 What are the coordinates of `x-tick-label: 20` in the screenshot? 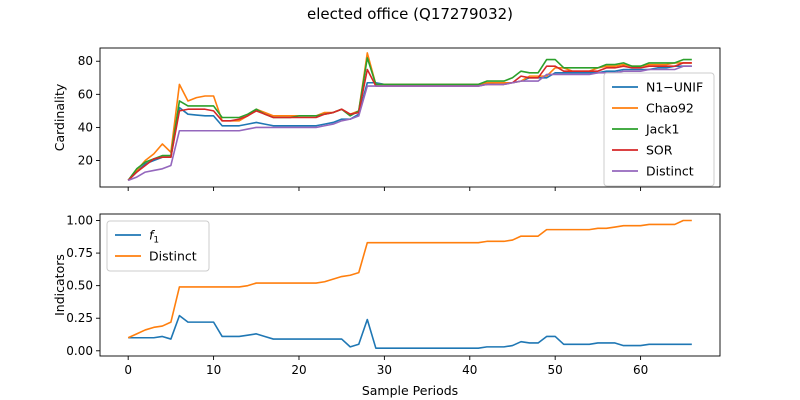 It's located at (298, 370).